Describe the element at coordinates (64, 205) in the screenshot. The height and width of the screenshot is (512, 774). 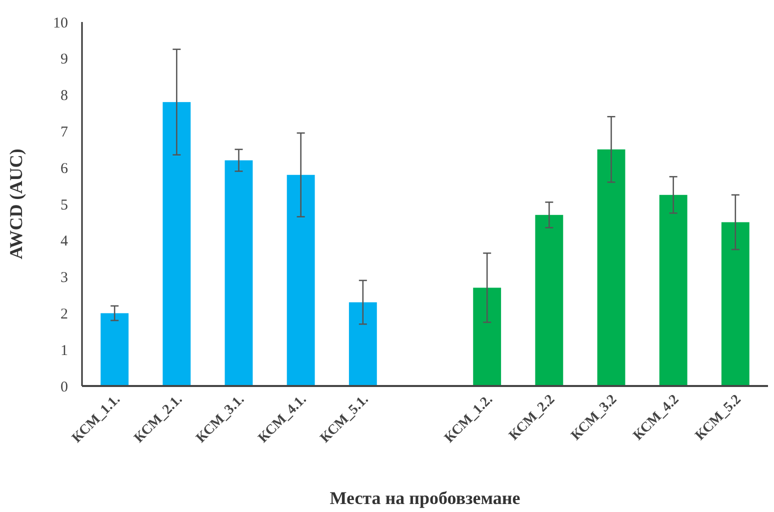
I see `y-tick-label: 5` at that location.